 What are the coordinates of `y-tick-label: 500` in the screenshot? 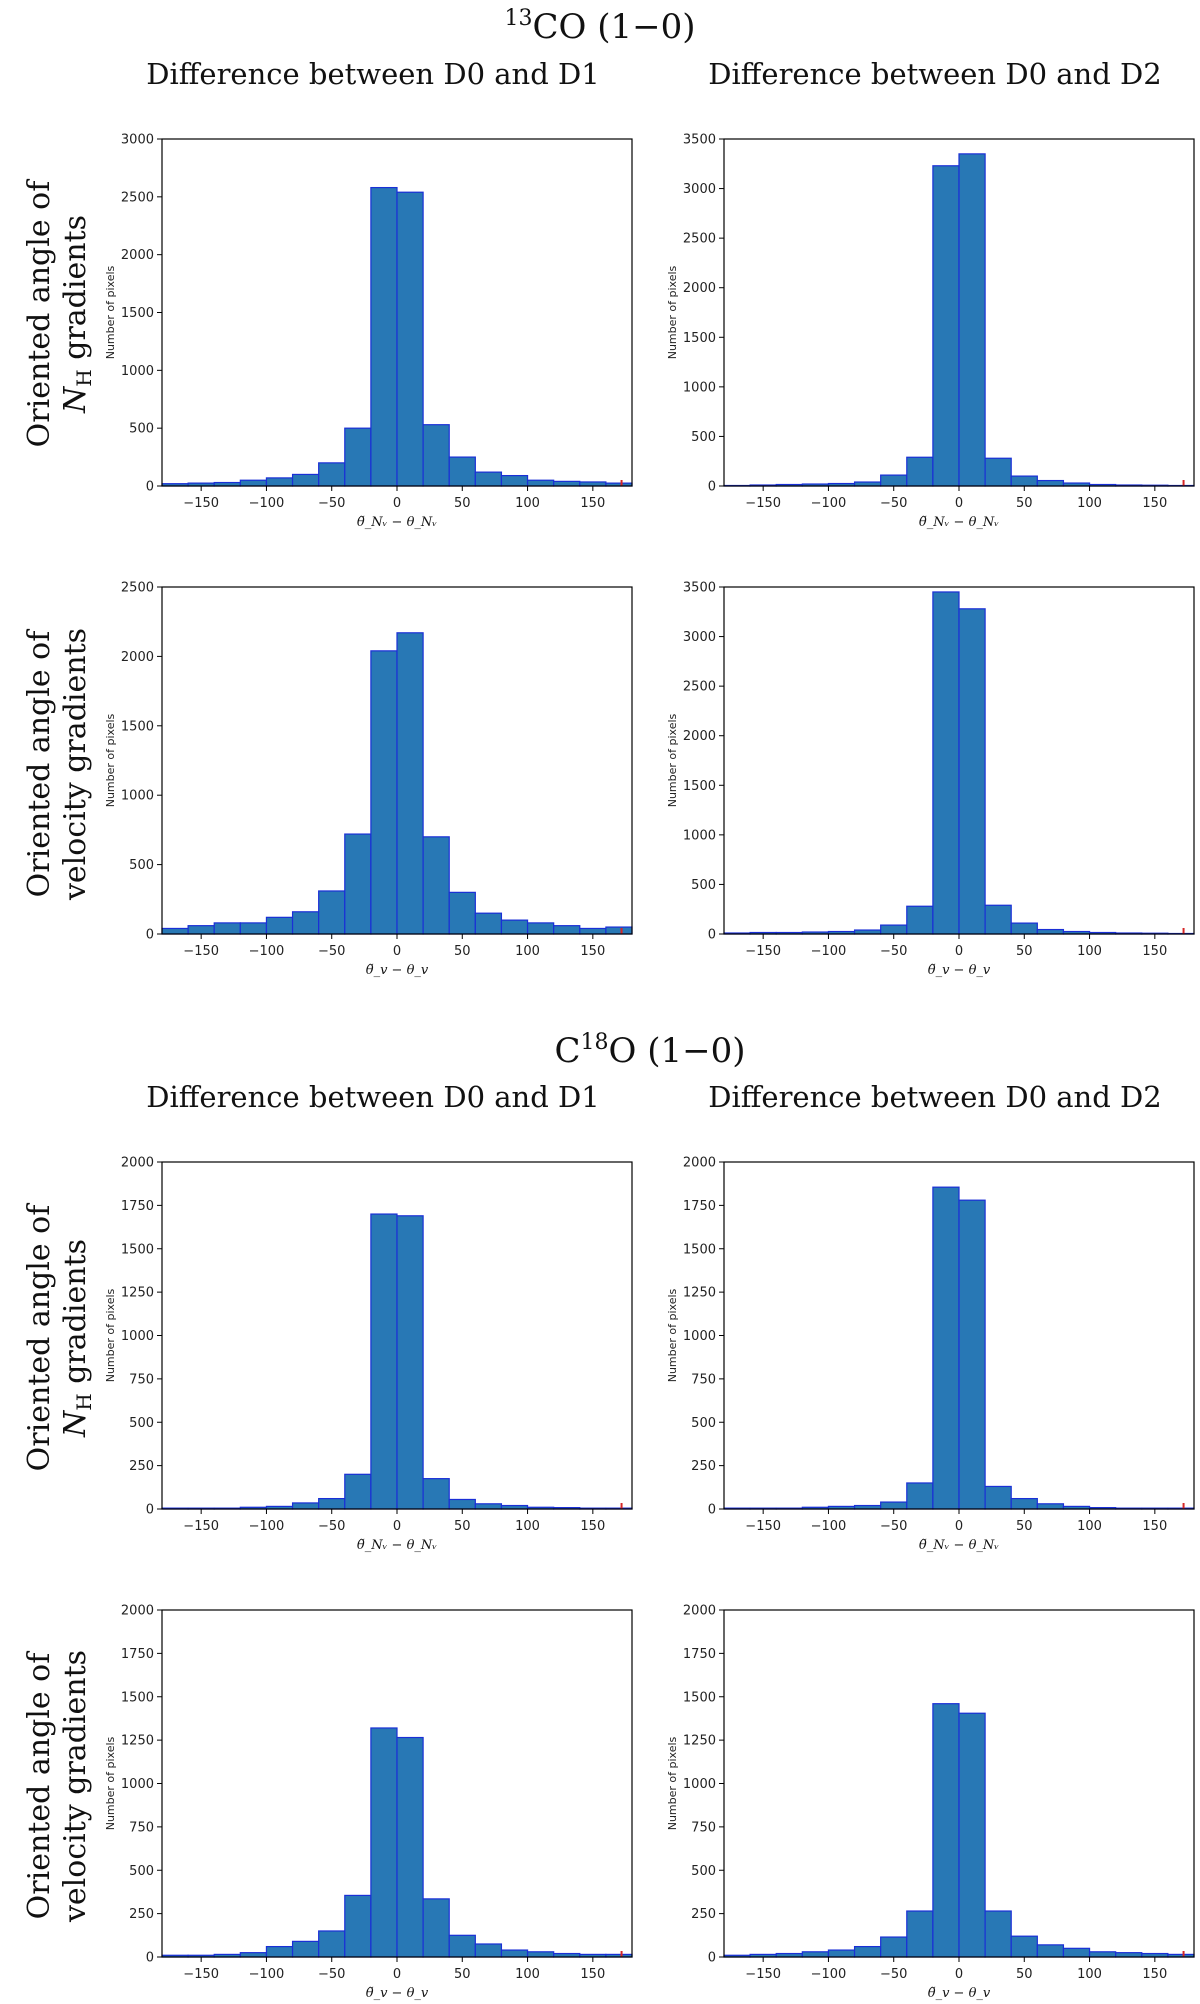 It's located at (141, 429).